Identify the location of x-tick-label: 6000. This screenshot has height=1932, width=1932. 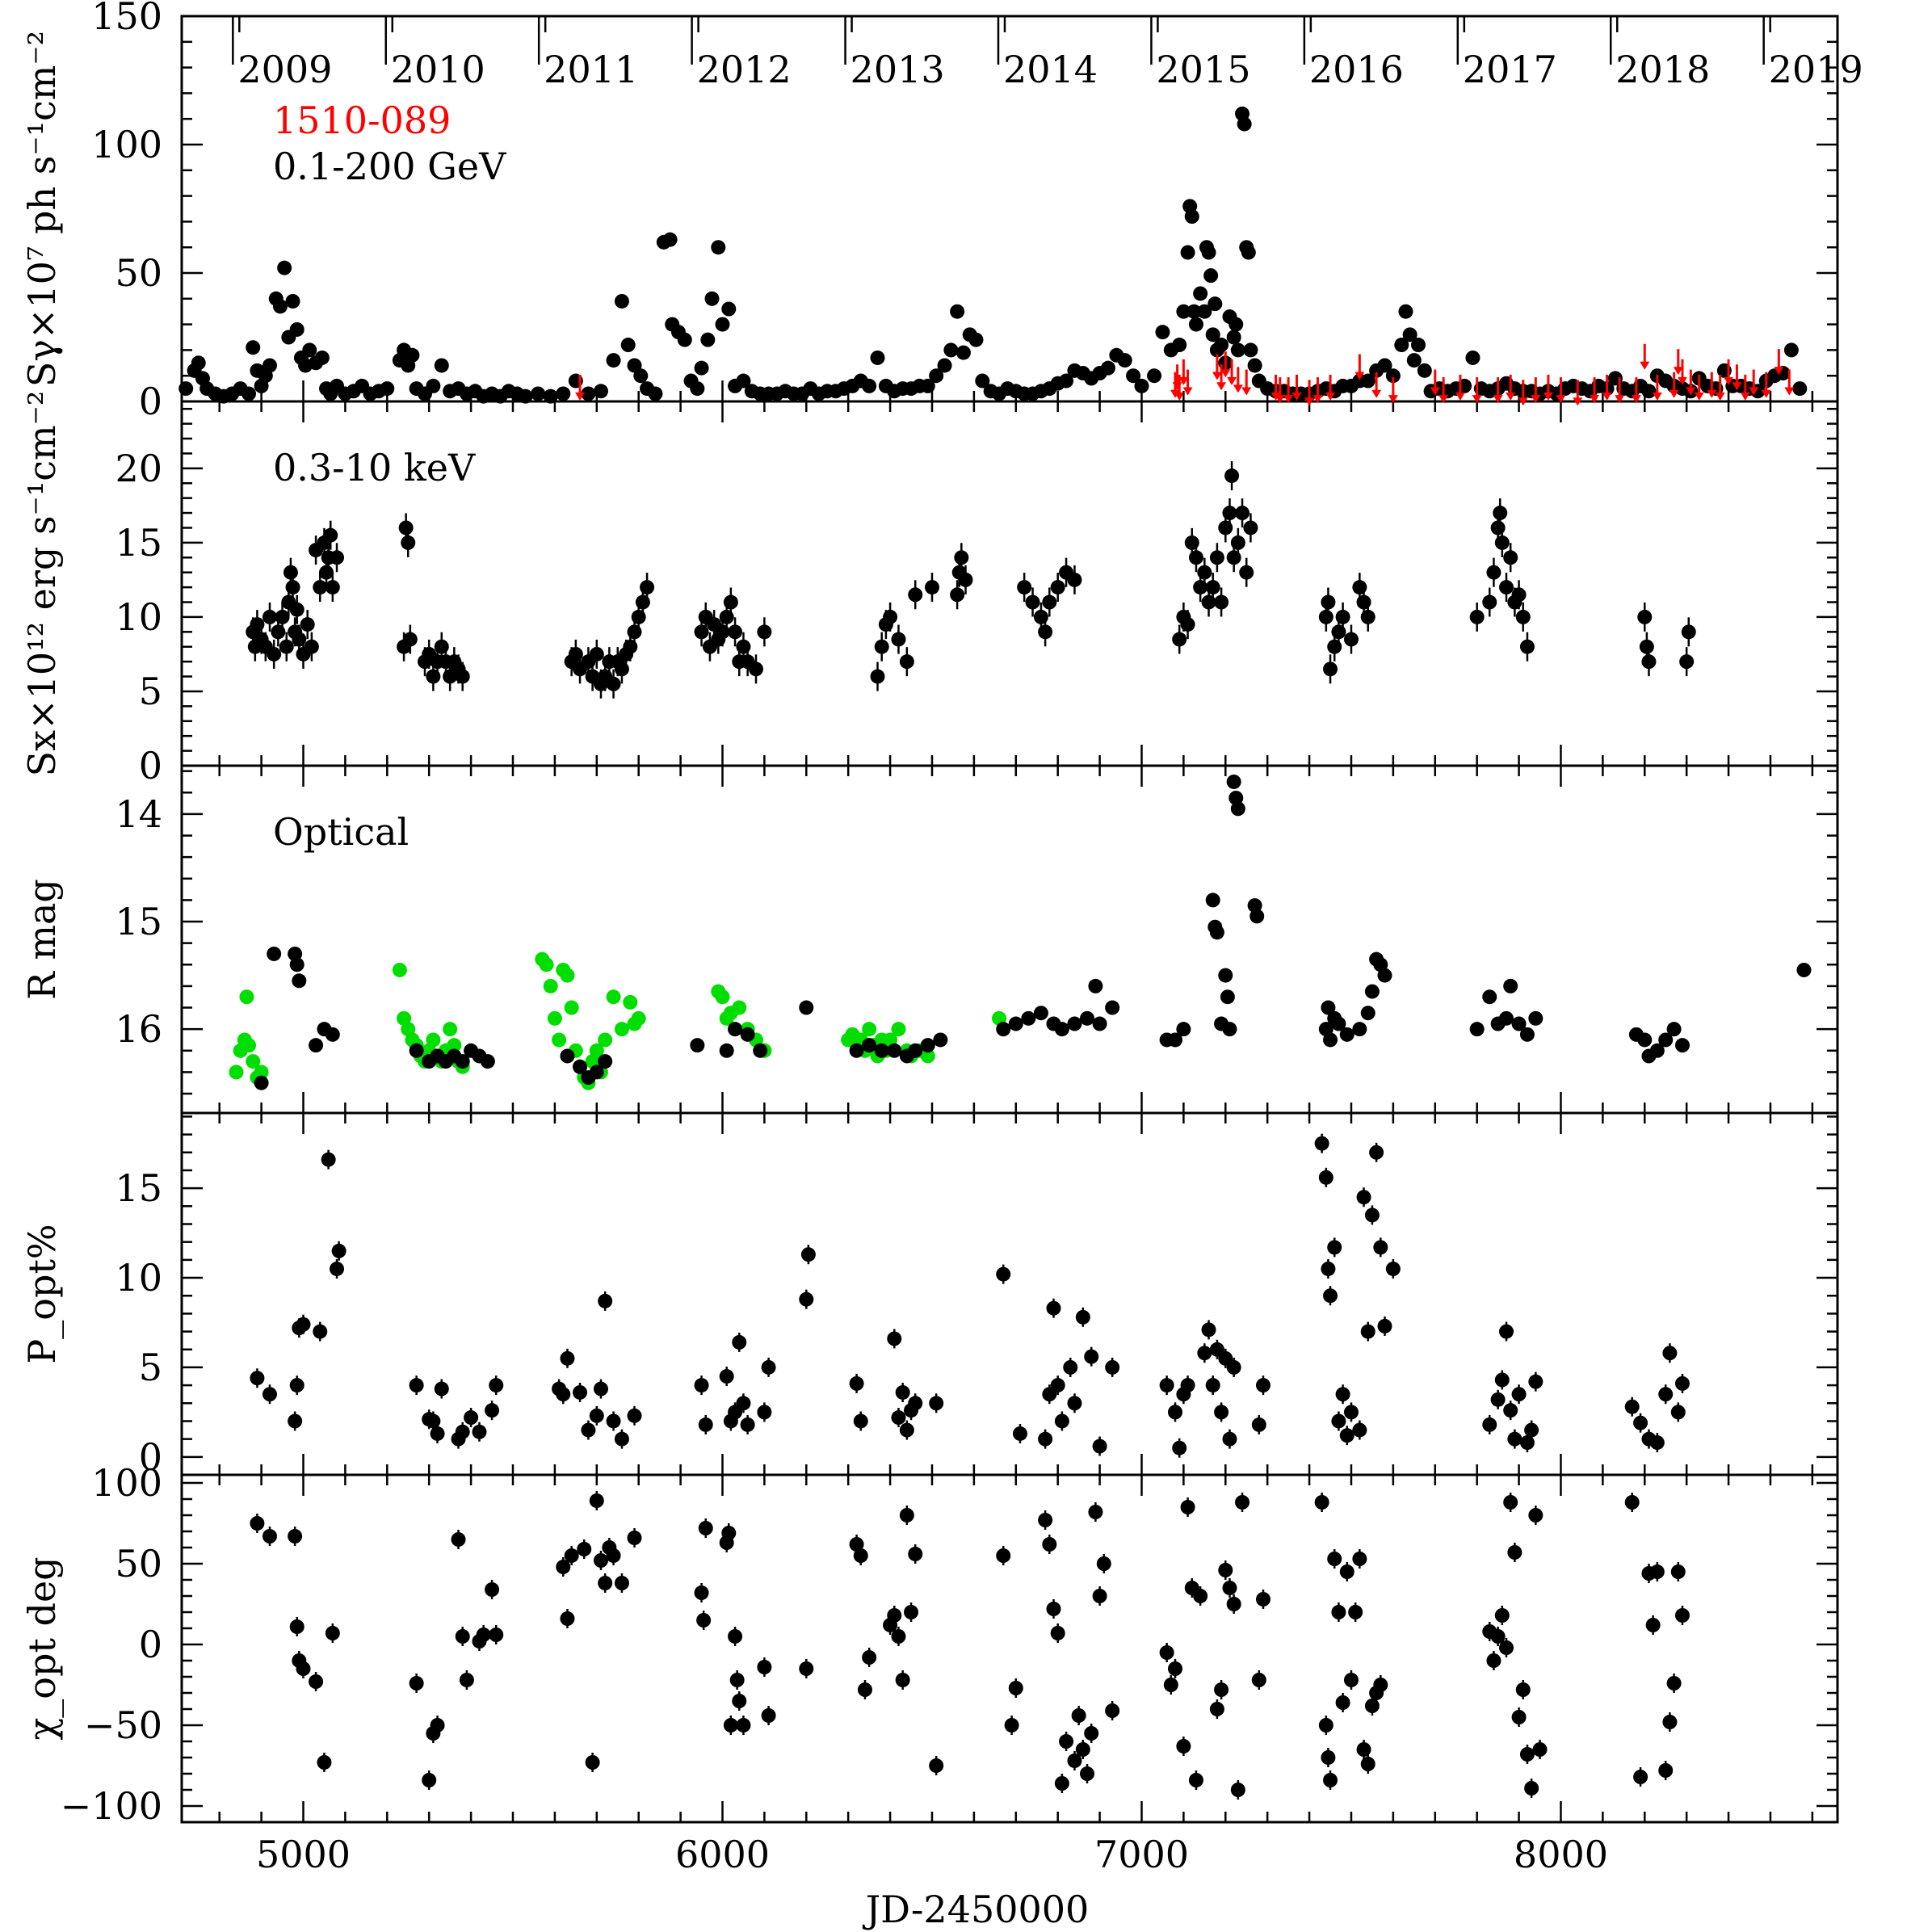
(722, 1855).